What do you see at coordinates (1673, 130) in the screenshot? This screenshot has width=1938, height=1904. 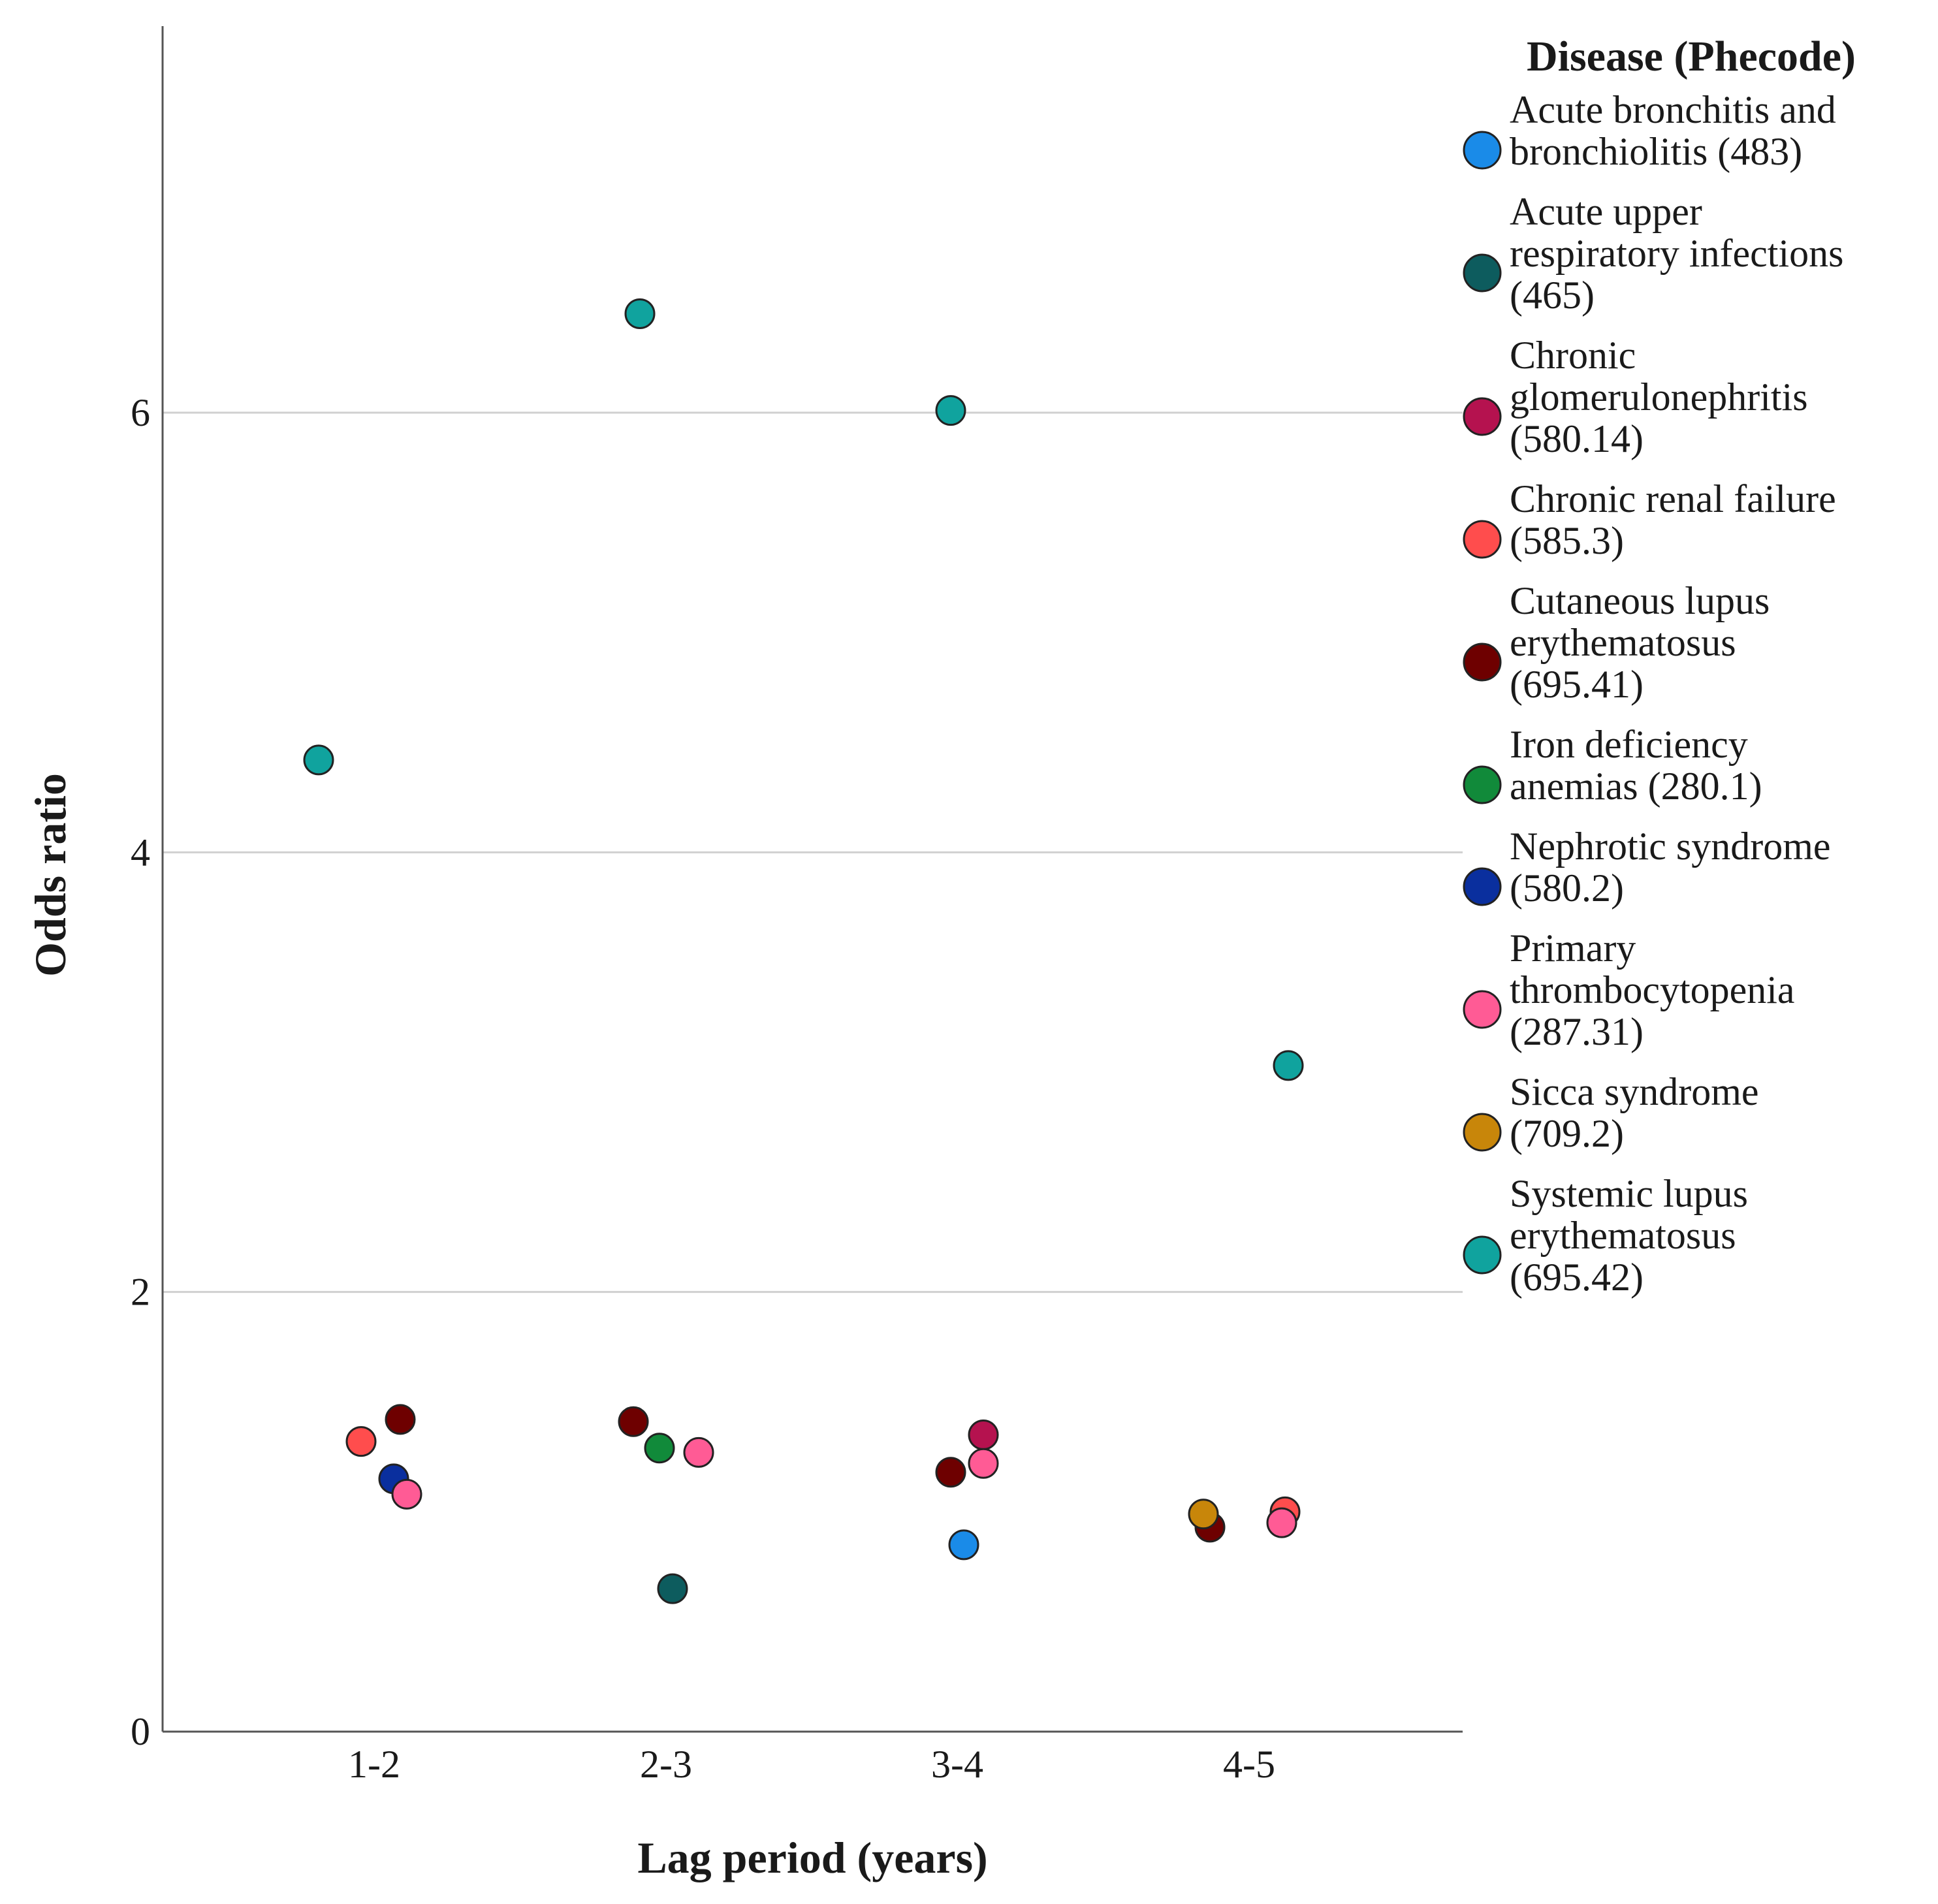 I see `legend-label: Acute bronchitis and bronchiolitis (483)` at bounding box center [1673, 130].